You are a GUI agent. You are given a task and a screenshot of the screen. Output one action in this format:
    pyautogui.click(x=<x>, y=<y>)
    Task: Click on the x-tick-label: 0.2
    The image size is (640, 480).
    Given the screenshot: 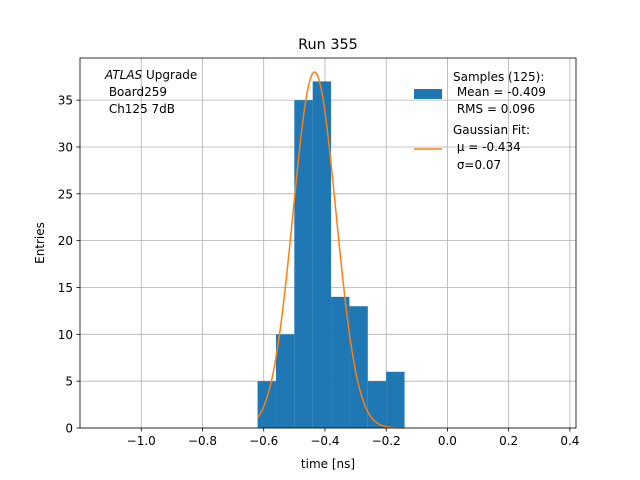 What is the action you would take?
    pyautogui.click(x=508, y=441)
    